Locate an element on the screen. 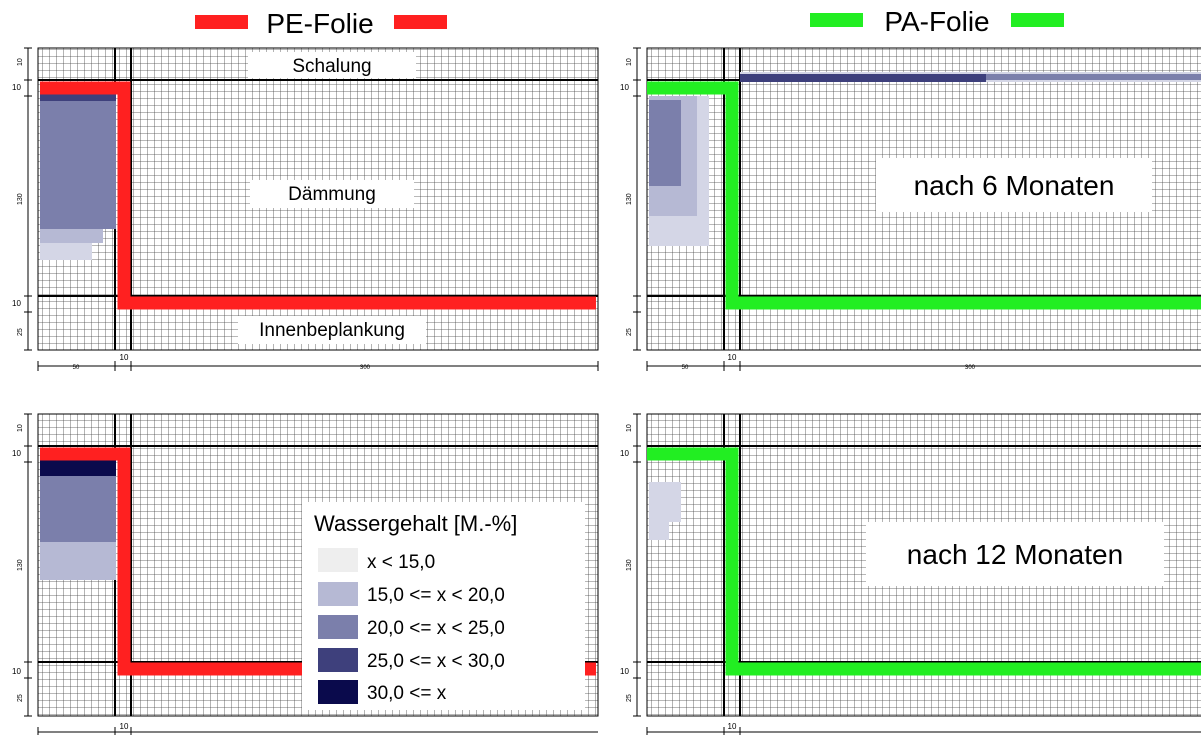  time-label-6-months: nach 6 Monaten is located at coordinates (1014, 185).